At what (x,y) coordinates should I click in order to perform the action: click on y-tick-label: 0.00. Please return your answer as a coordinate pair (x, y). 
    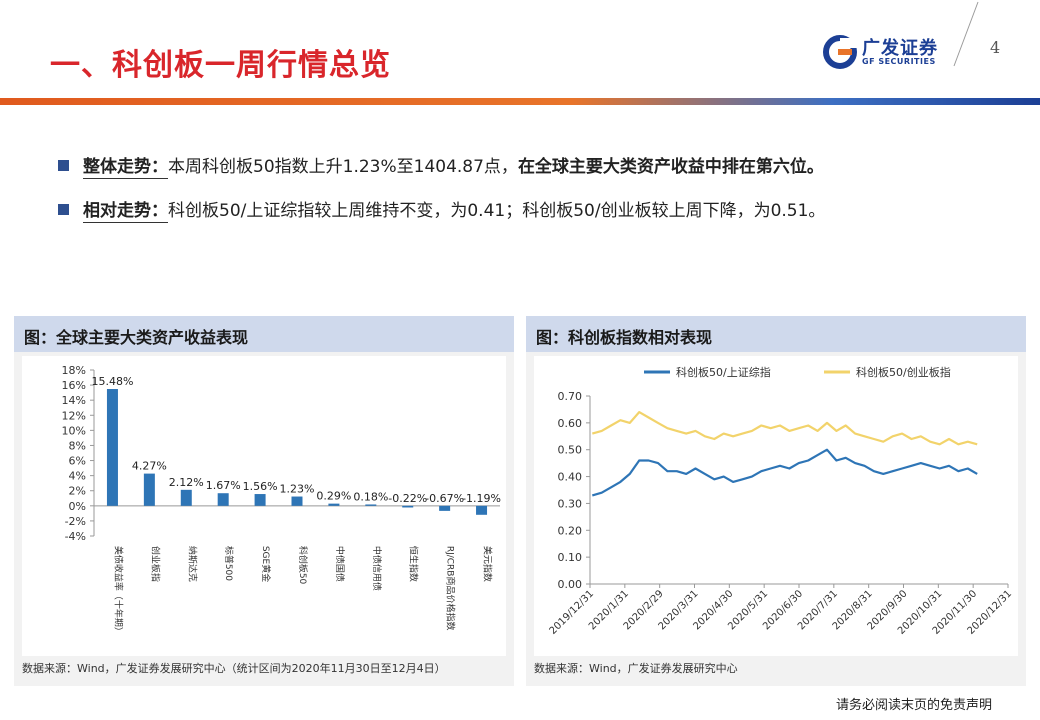
    Looking at the image, I should click on (570, 584).